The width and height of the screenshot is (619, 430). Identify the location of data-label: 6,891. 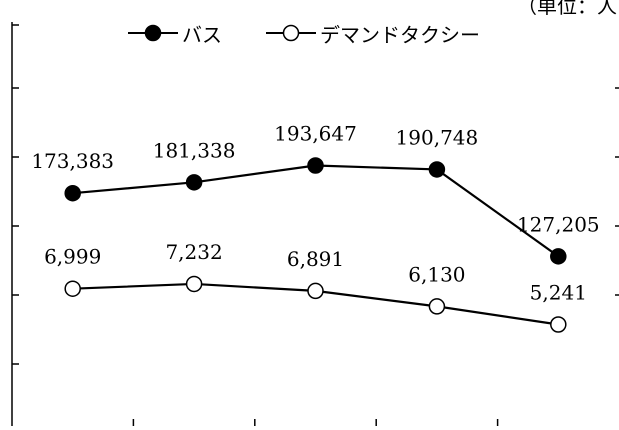
(315, 259).